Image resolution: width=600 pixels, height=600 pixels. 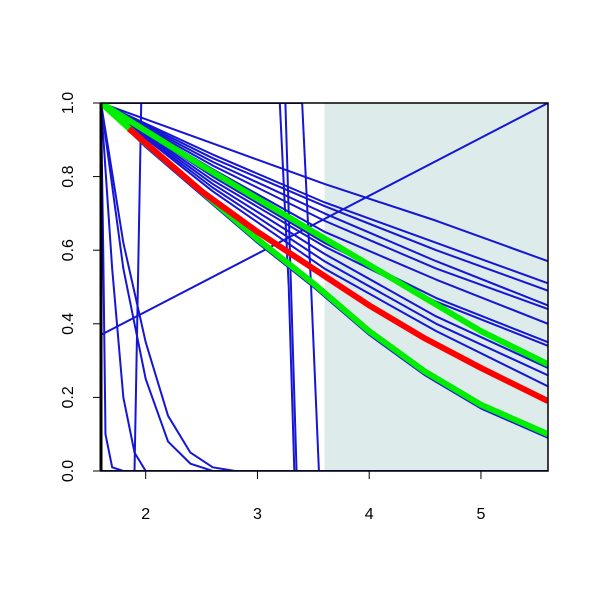 I want to click on y-tick-label: 0.4, so click(x=68, y=324).